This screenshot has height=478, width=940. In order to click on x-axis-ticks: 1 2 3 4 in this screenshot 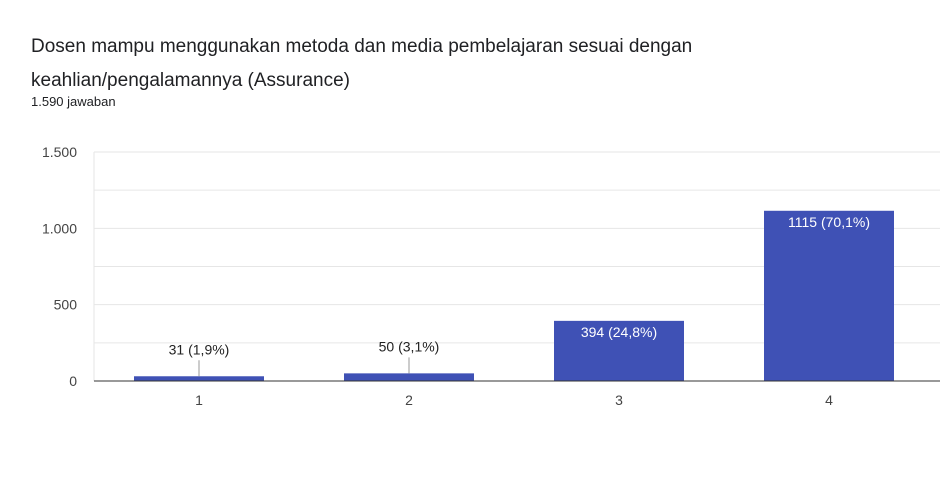, I will do `click(514, 400)`.